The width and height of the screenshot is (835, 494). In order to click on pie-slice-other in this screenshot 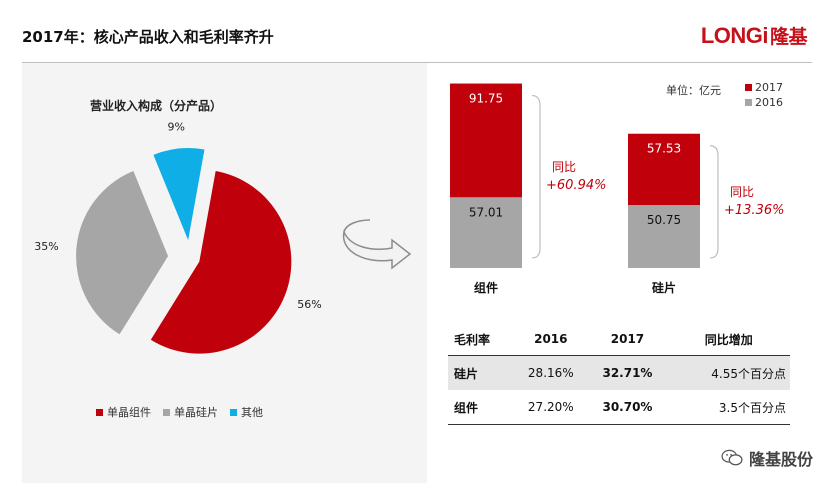, I will do `click(179, 194)`.